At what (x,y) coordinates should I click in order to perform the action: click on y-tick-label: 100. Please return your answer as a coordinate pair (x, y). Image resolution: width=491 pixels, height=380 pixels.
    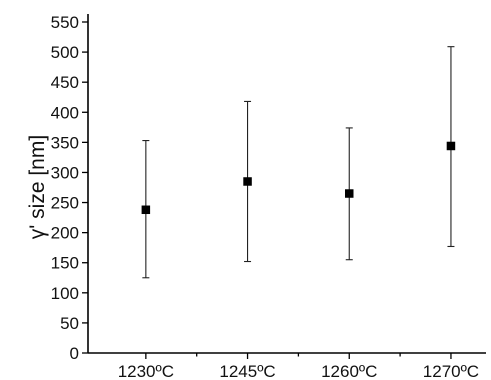
    Looking at the image, I should click on (65, 293).